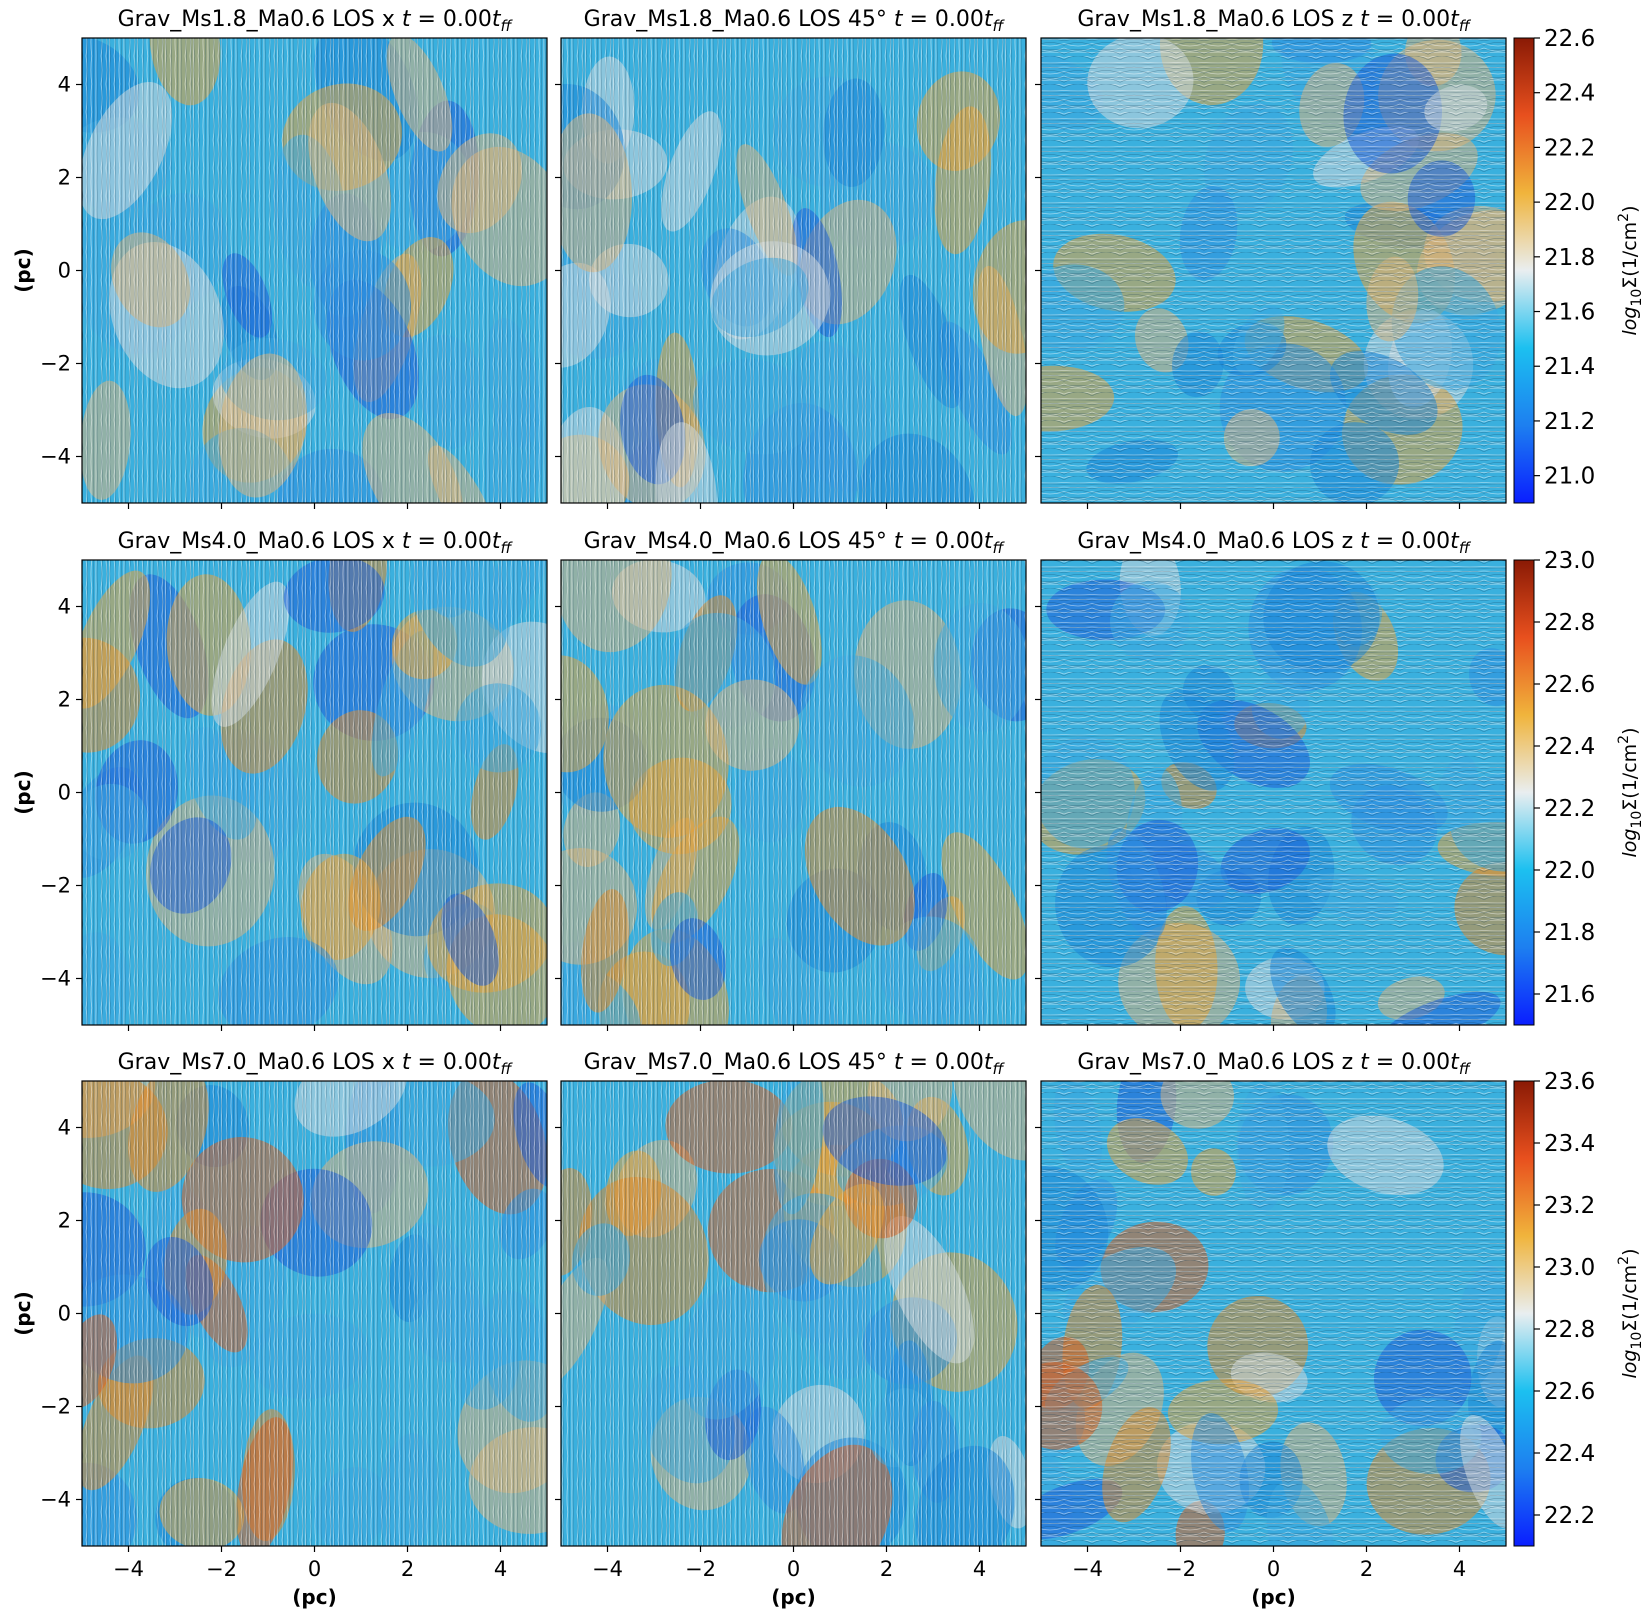  I want to click on panel-grav-ms4-0-ma0-6-los-z: Grav_Ms4.0_Ma0.6 LOS z t = 0.00tff, so click(1271, 780).